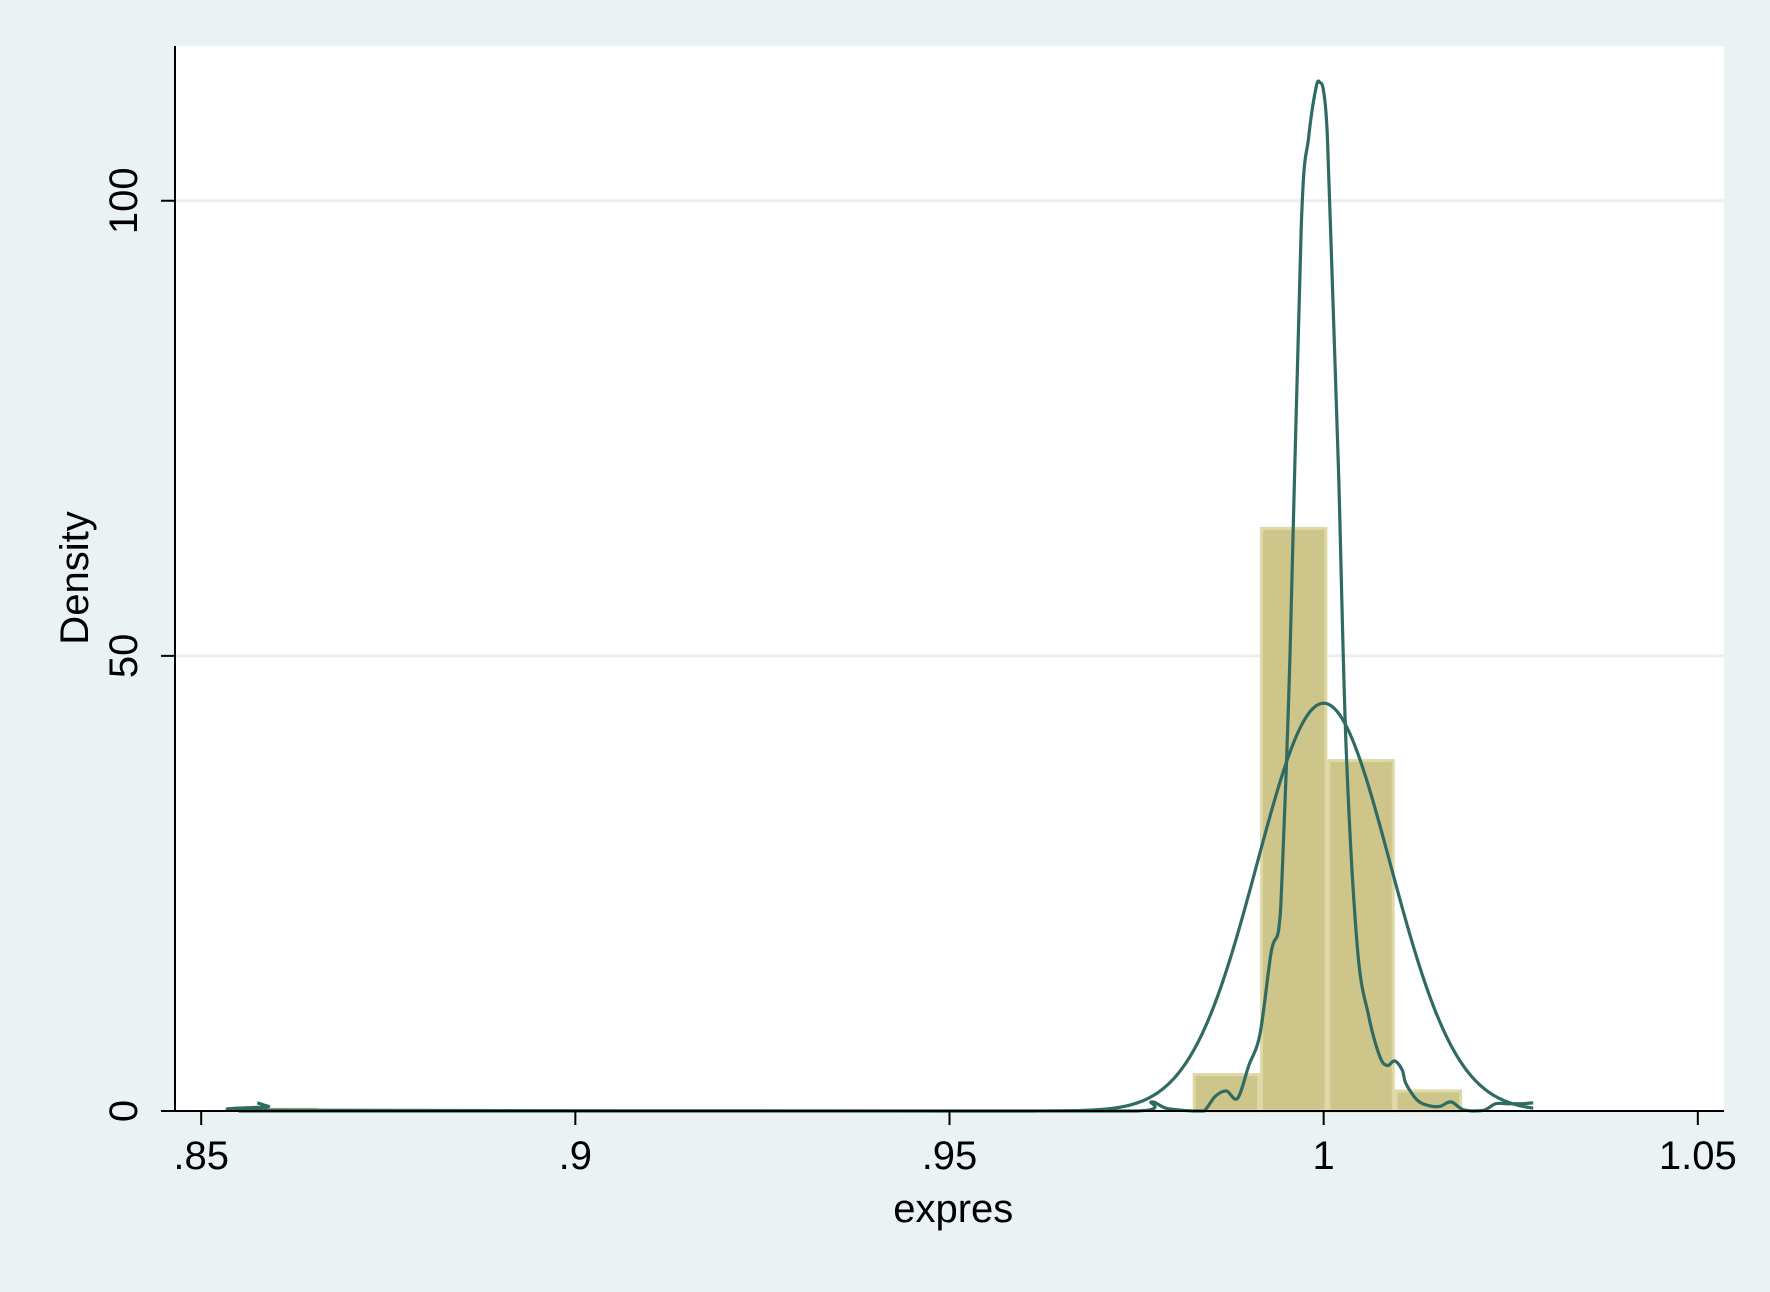 This screenshot has width=1770, height=1292. Describe the element at coordinates (201, 1156) in the screenshot. I see `x-tick-label: .85` at that location.